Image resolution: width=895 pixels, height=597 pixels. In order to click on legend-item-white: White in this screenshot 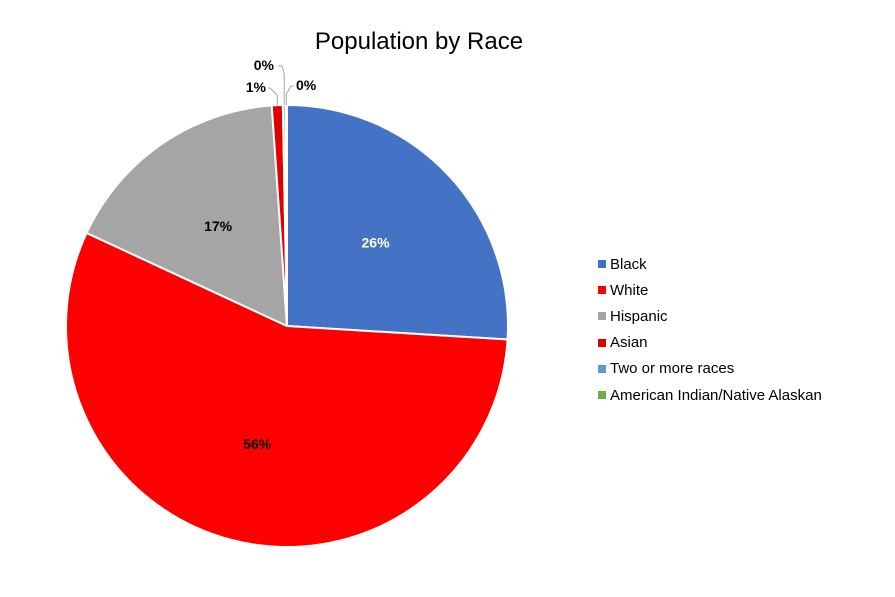, I will do `click(710, 290)`.